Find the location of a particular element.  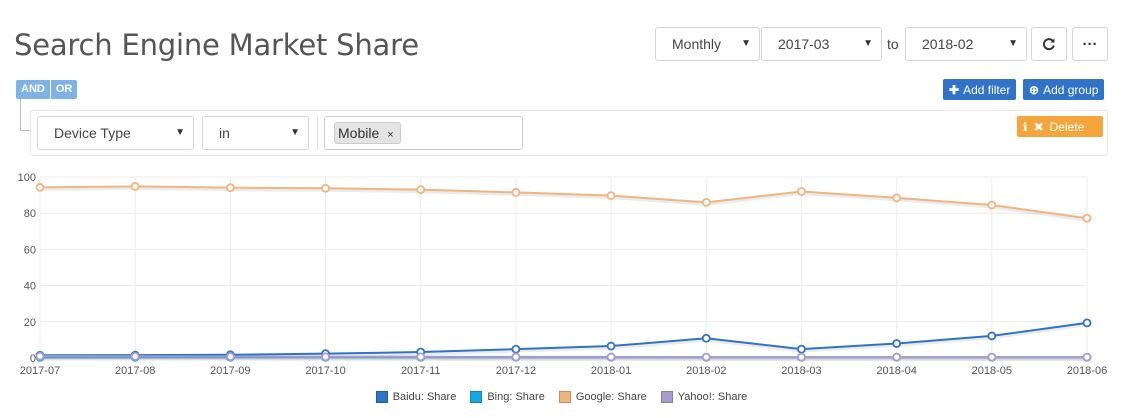

page-title: Search Engine Market Share is located at coordinates (216, 45).